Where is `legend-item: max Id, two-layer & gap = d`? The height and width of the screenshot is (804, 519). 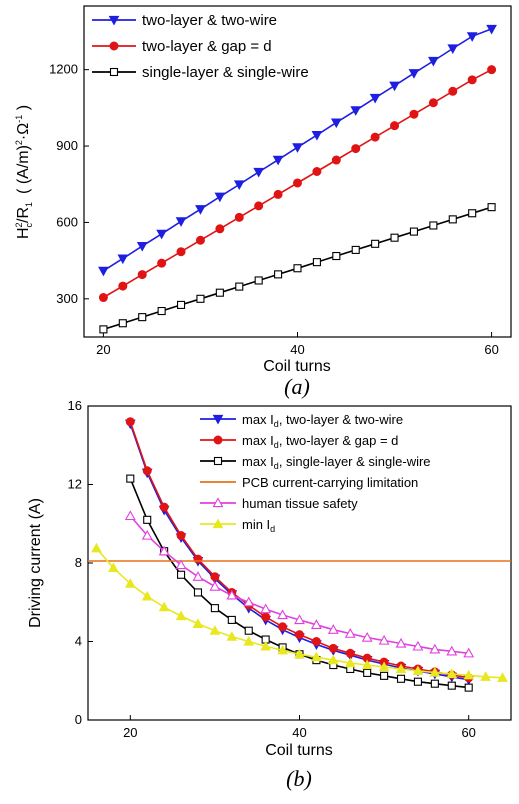
legend-item: max Id, two-layer & gap = d is located at coordinates (299, 441).